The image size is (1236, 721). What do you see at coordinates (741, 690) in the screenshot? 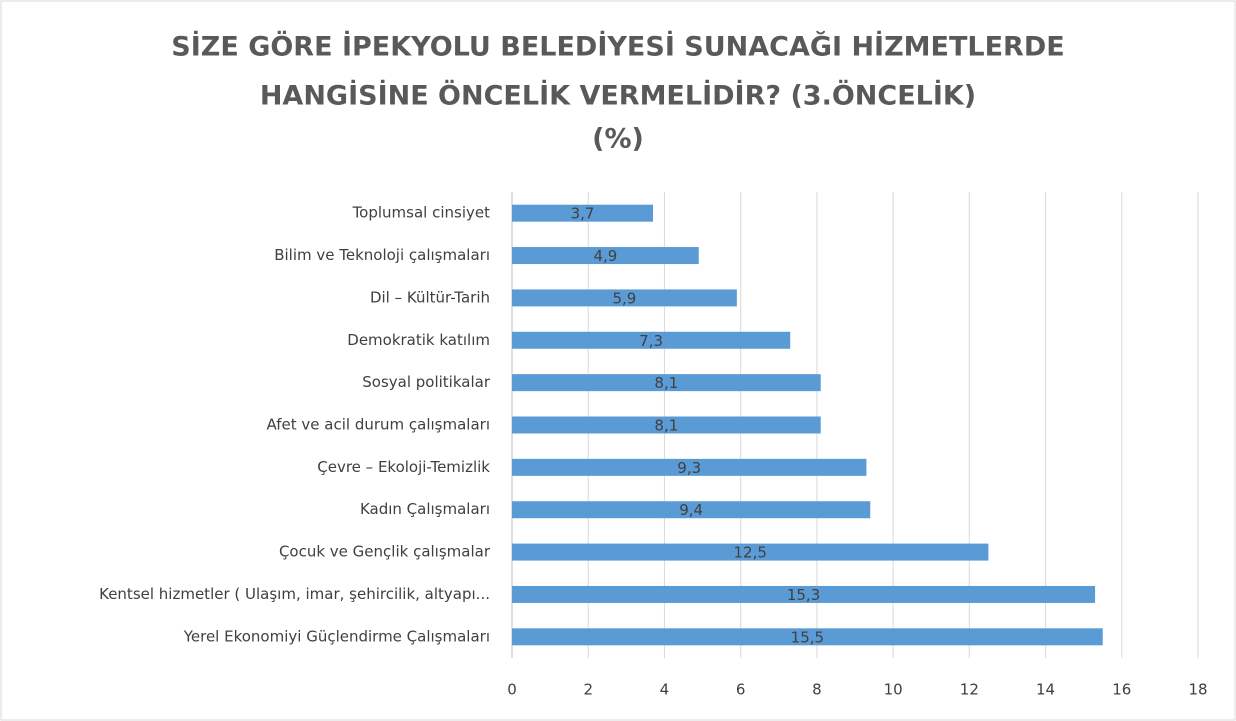
I see `x-tick-label: 6` at bounding box center [741, 690].